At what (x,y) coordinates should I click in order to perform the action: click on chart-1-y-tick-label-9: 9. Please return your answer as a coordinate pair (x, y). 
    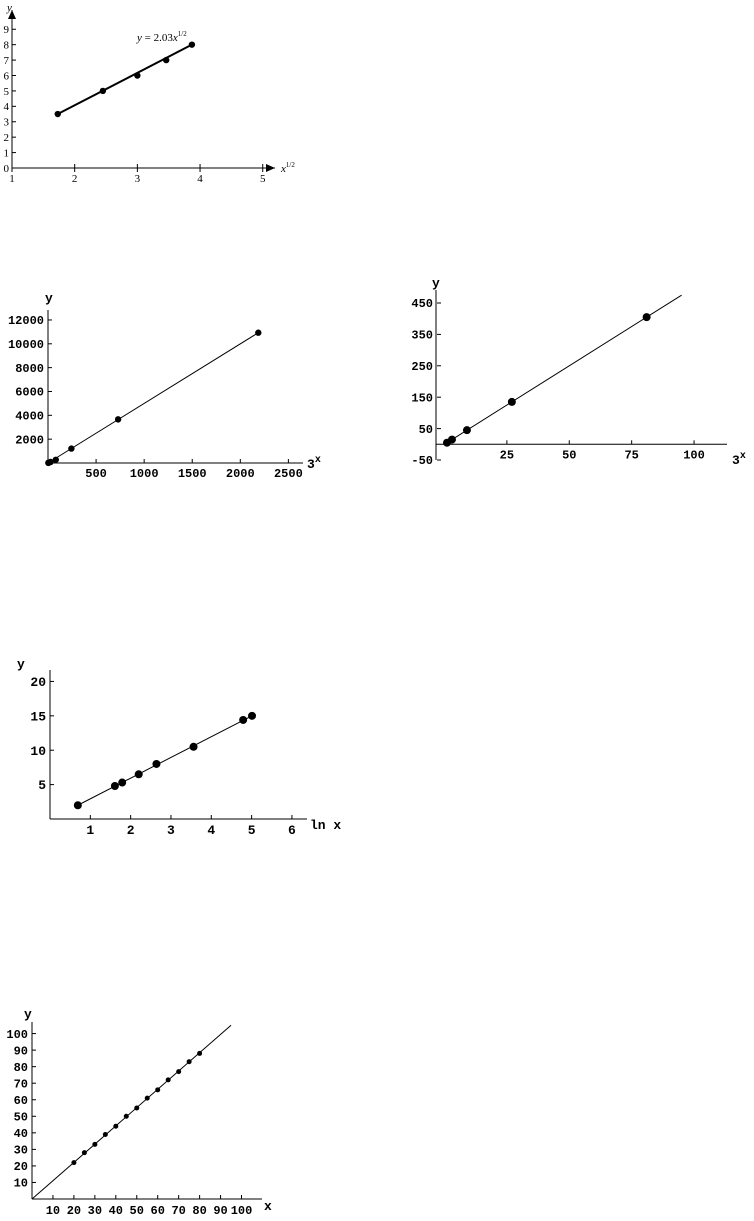
    Looking at the image, I should click on (7, 30).